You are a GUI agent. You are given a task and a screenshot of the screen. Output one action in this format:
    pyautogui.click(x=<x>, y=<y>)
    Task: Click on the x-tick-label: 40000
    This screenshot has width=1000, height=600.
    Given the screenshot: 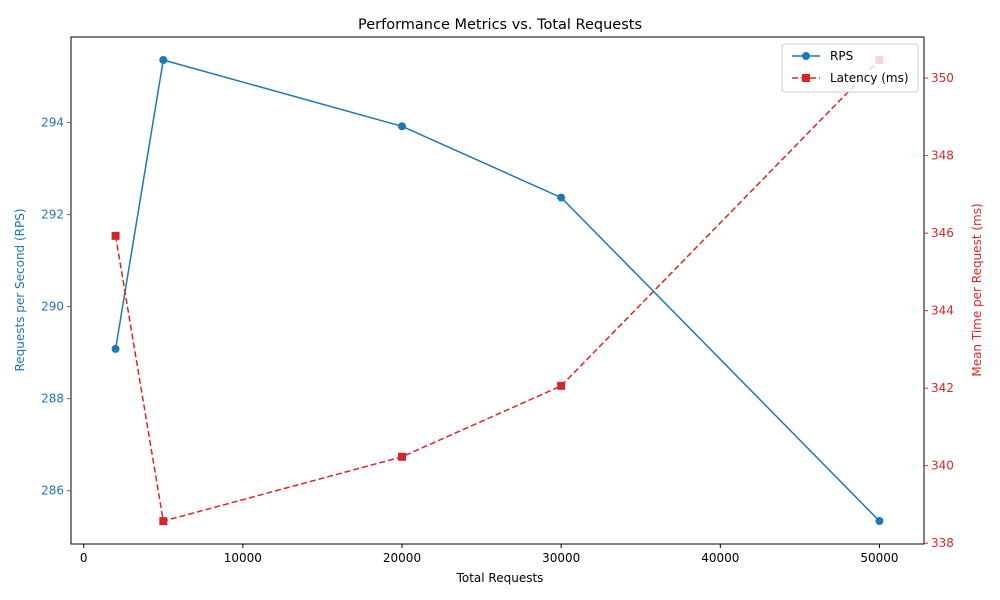 What is the action you would take?
    pyautogui.click(x=720, y=558)
    